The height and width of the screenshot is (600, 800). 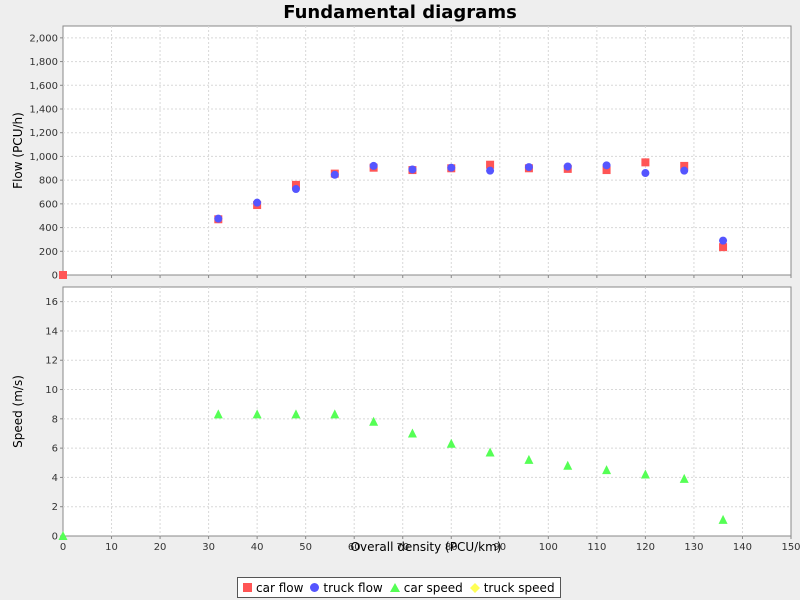 I want to click on y-tick-label: 1,600, so click(x=43, y=86).